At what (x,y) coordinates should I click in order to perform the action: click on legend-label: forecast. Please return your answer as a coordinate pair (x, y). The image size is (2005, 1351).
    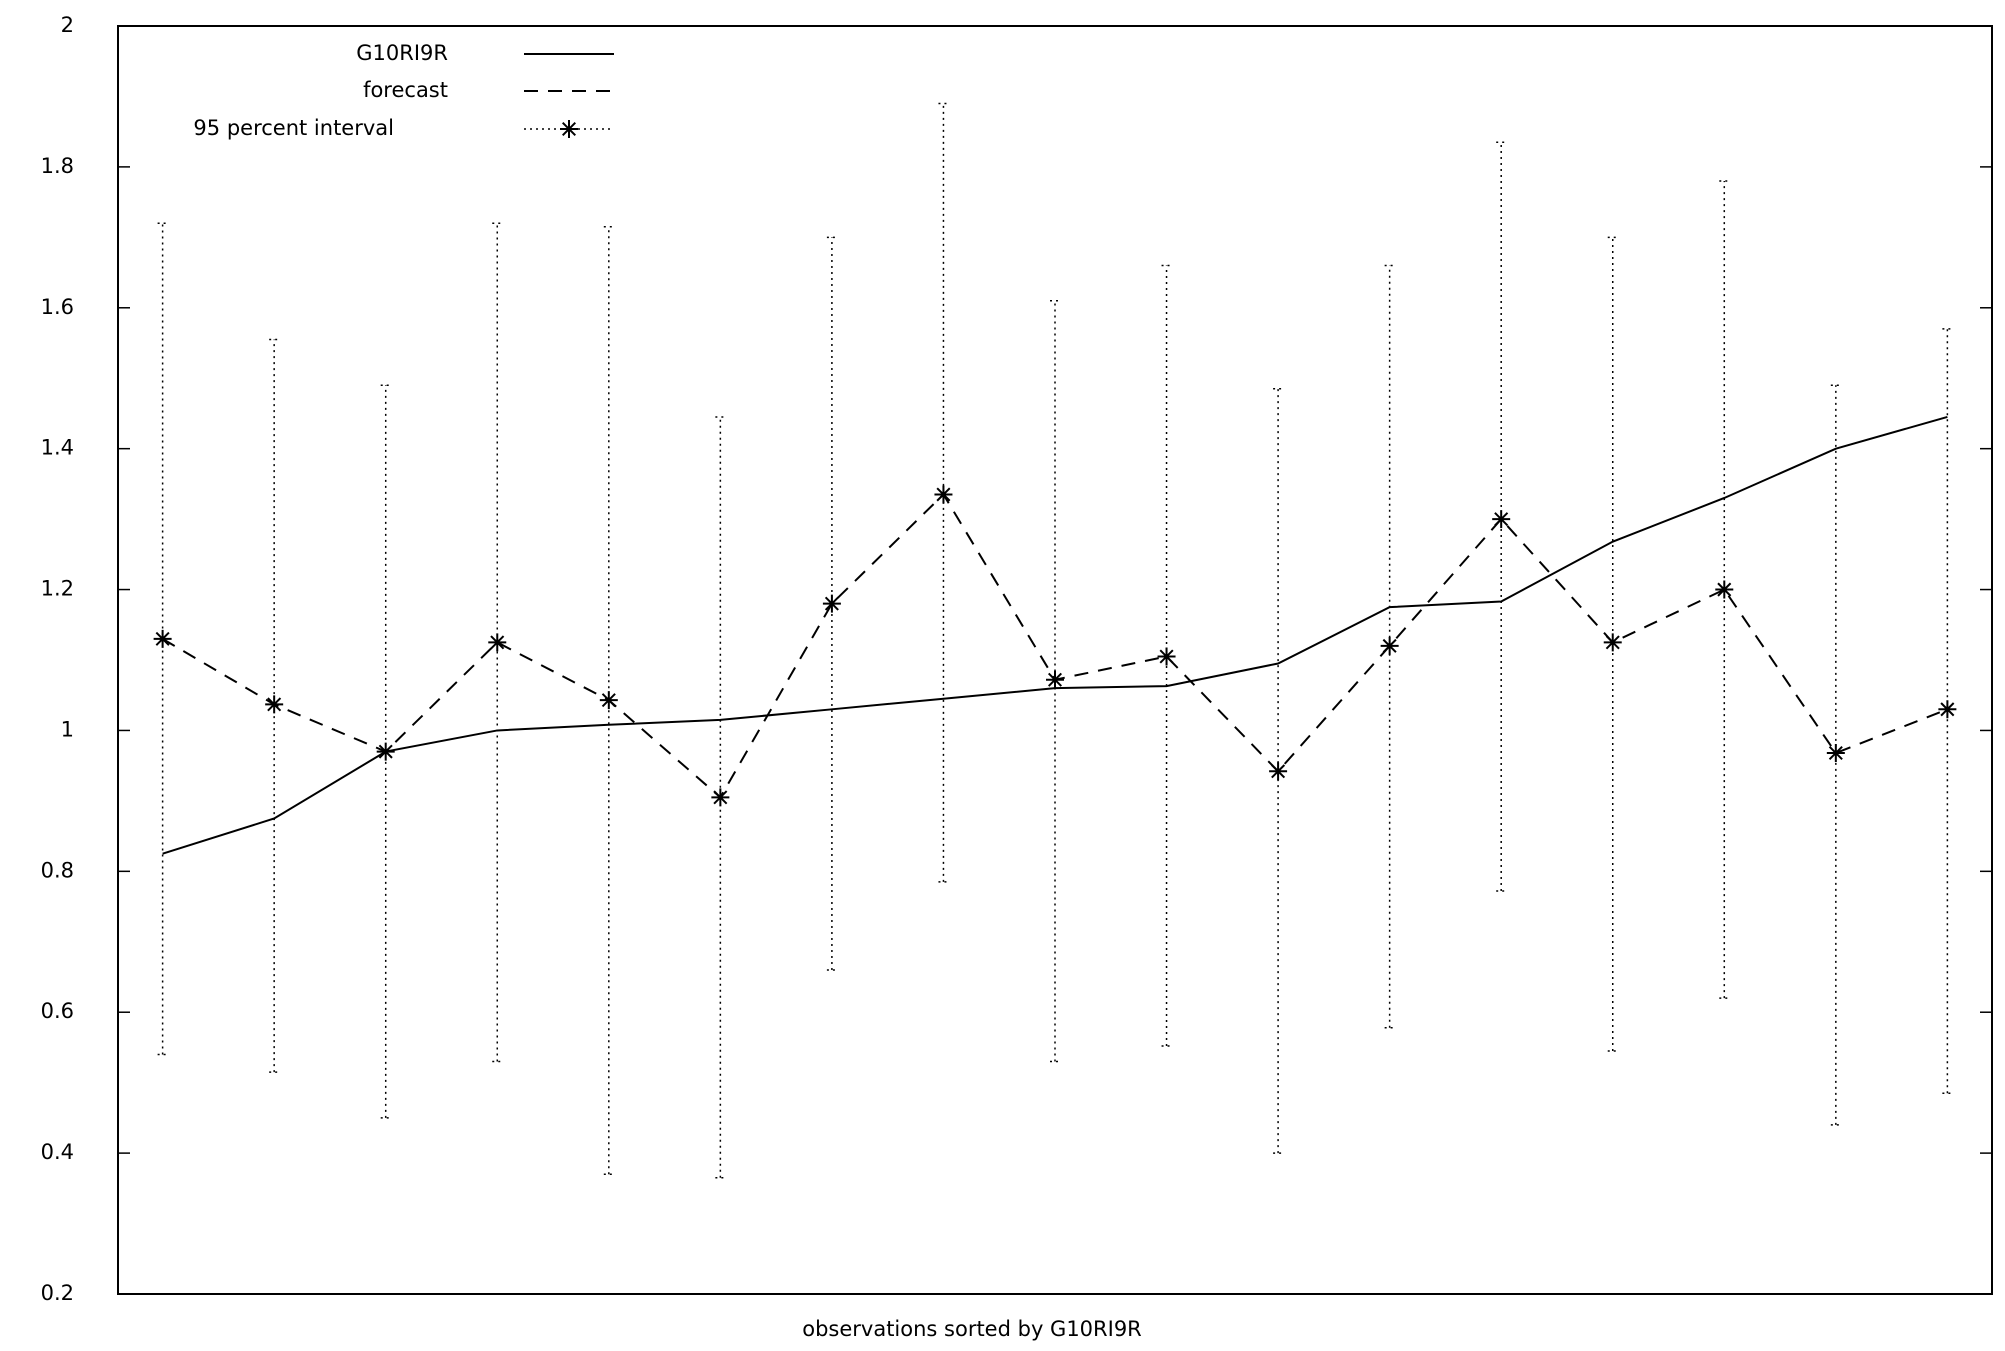
    Looking at the image, I should click on (405, 90).